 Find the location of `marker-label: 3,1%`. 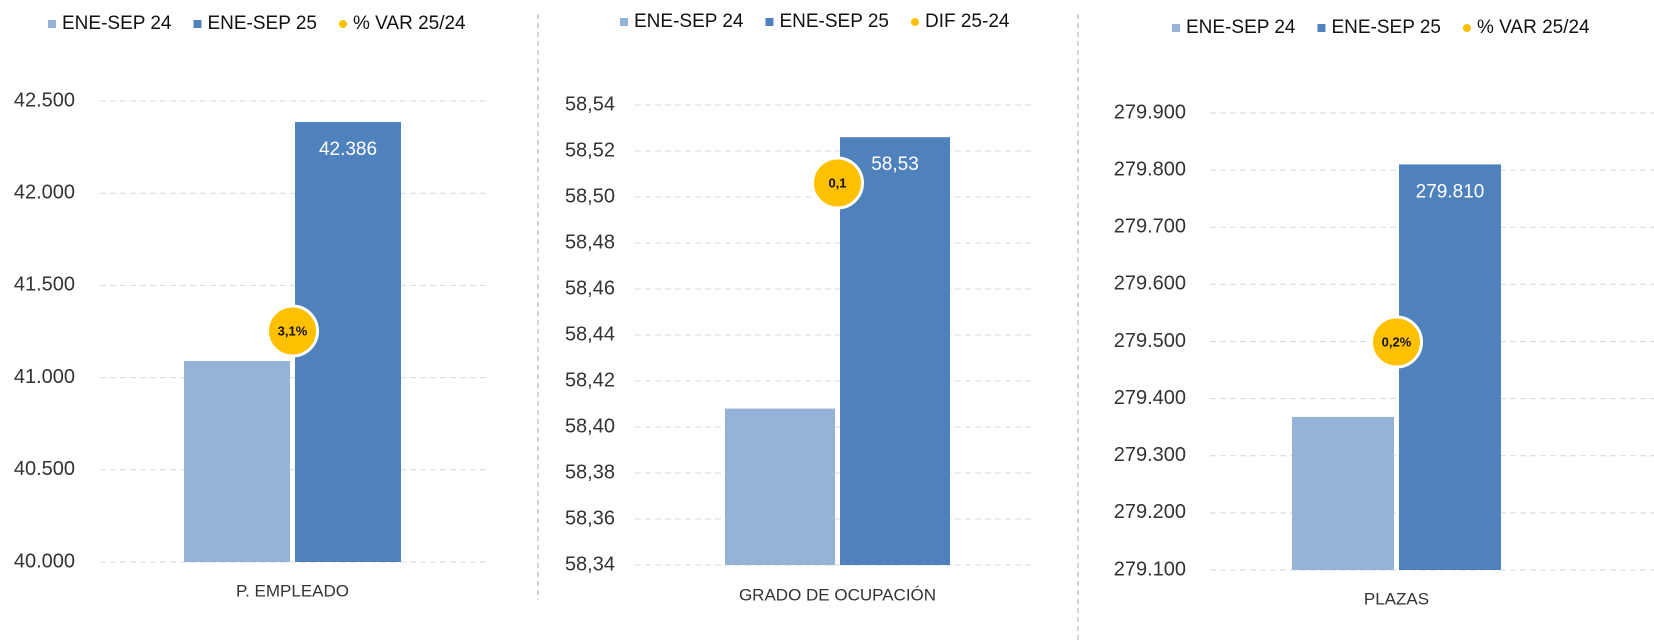

marker-label: 3,1% is located at coordinates (293, 330).